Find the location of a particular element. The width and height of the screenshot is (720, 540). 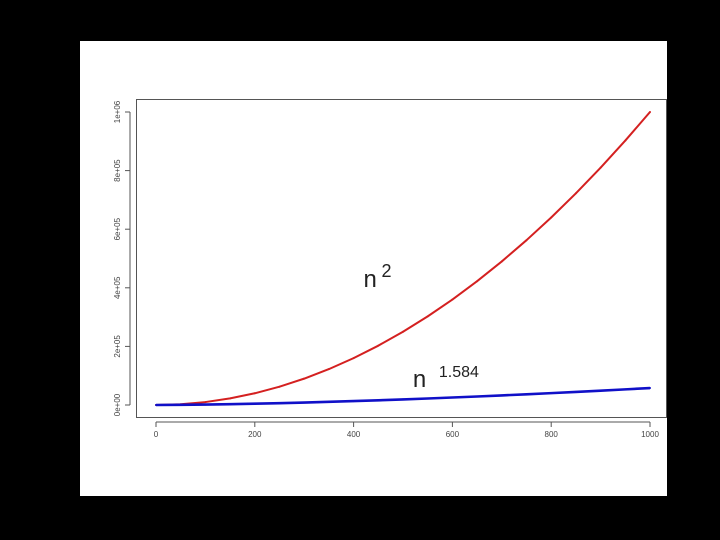

y-tick-label: 1e+06 is located at coordinates (117, 111).